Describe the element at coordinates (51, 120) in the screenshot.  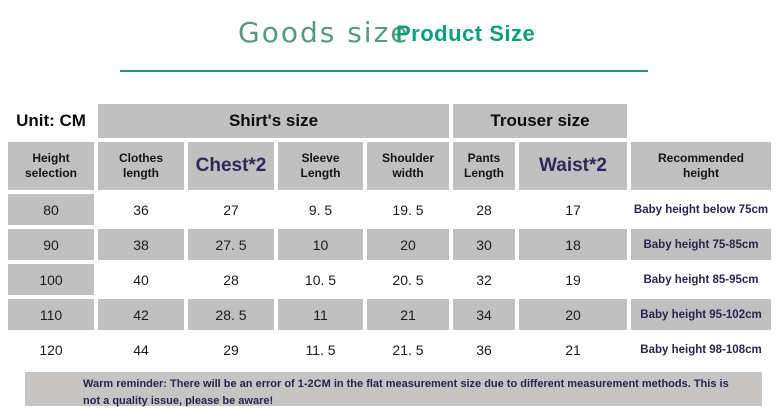
I see `unit-label: Unit: CM` at that location.